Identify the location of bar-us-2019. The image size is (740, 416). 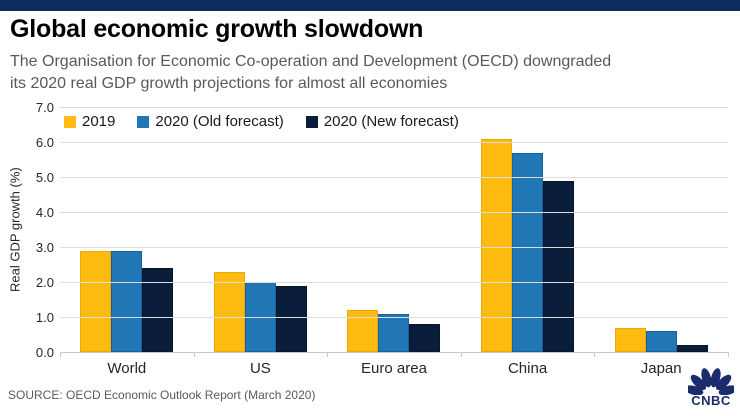
(229, 311).